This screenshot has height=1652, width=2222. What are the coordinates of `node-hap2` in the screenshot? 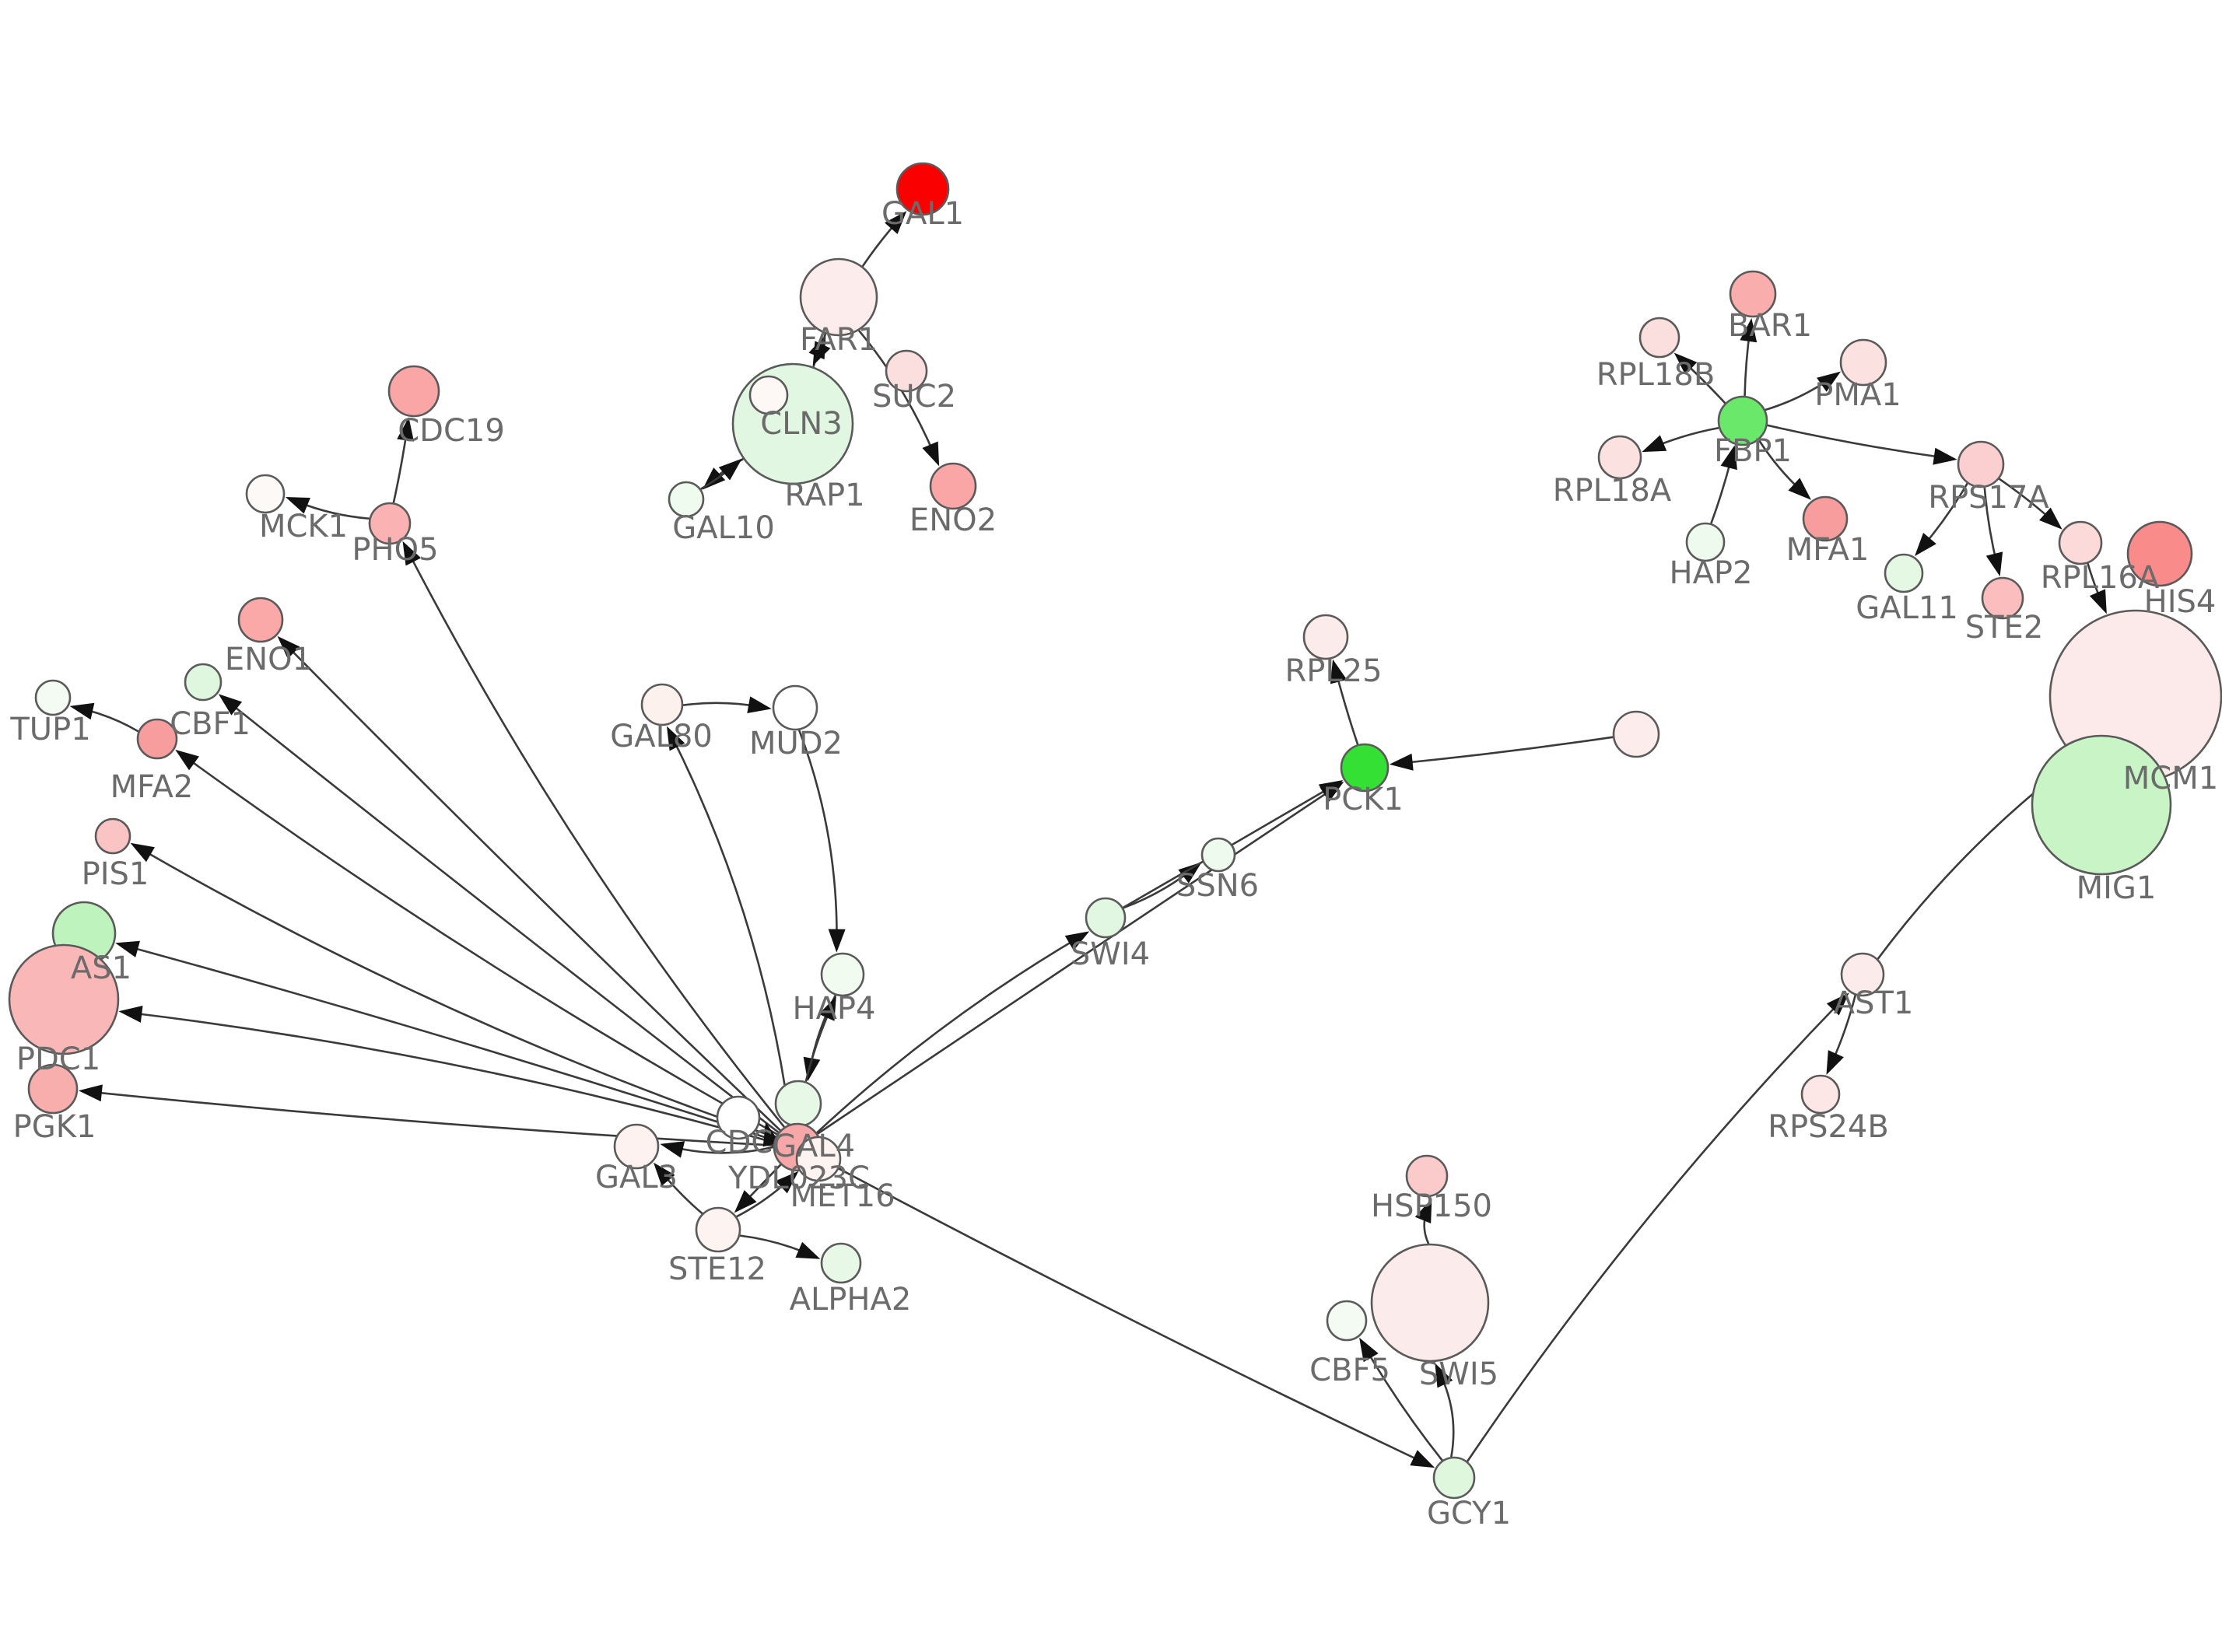 It's located at (1705, 542).